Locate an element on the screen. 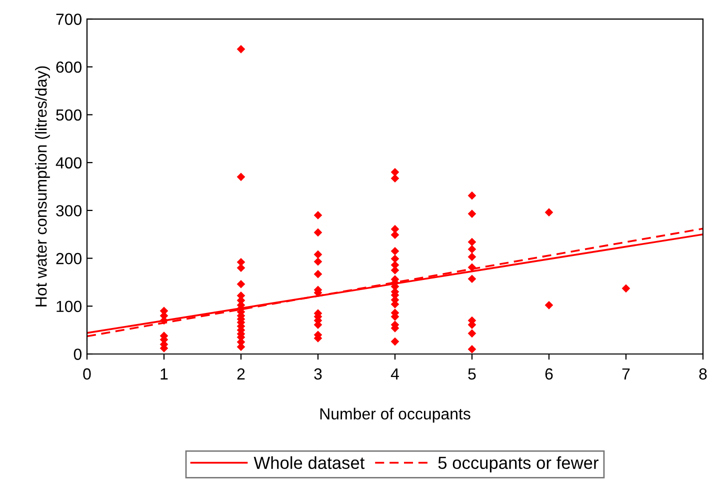 This screenshot has height=480, width=709. y-tick-label: 700 is located at coordinates (69, 19).